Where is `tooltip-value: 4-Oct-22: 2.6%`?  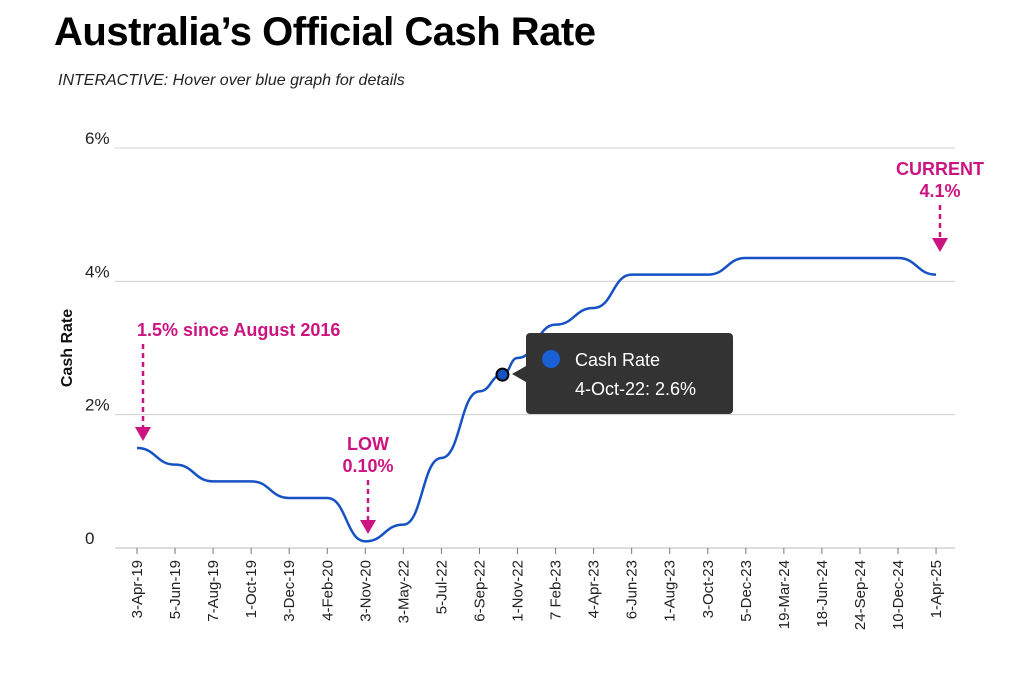 tooltip-value: 4-Oct-22: 2.6% is located at coordinates (635, 389).